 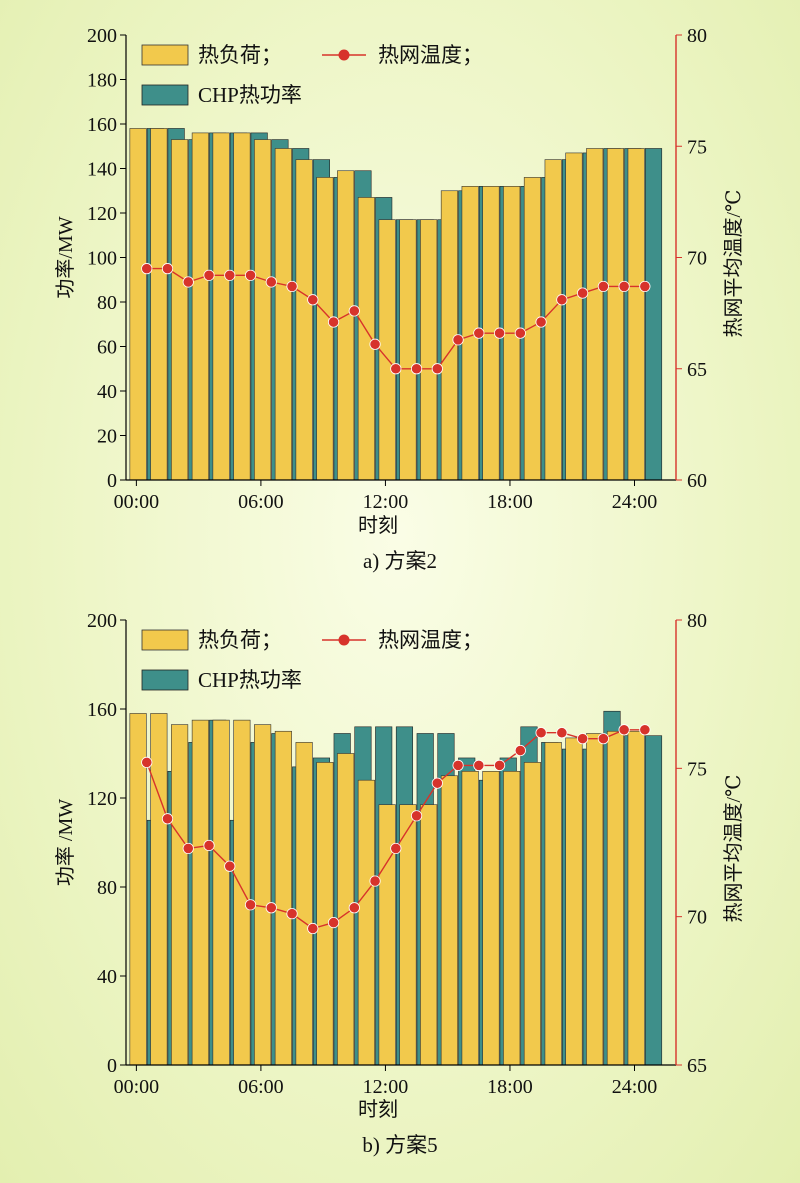 What do you see at coordinates (137, 1087) in the screenshot?
I see `x-tick-label: 00:00` at bounding box center [137, 1087].